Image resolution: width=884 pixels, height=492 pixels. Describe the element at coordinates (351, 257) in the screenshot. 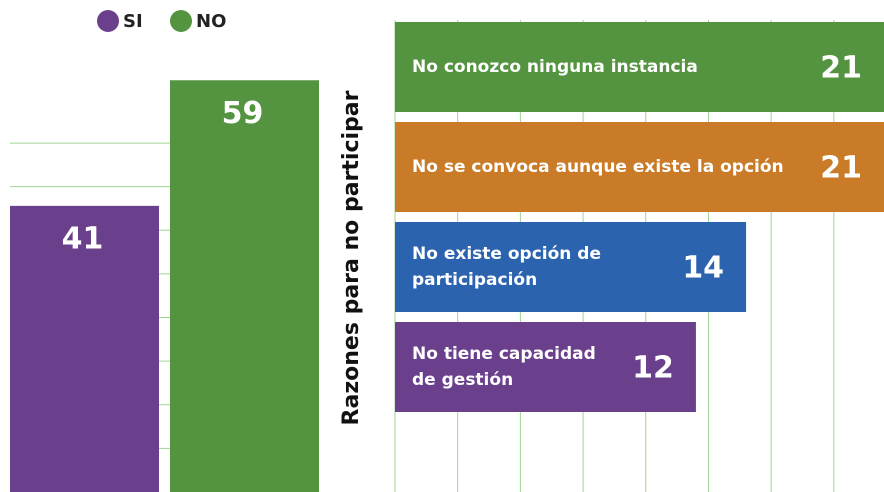

I see `y-axis-label: Razones para no participar` at that location.